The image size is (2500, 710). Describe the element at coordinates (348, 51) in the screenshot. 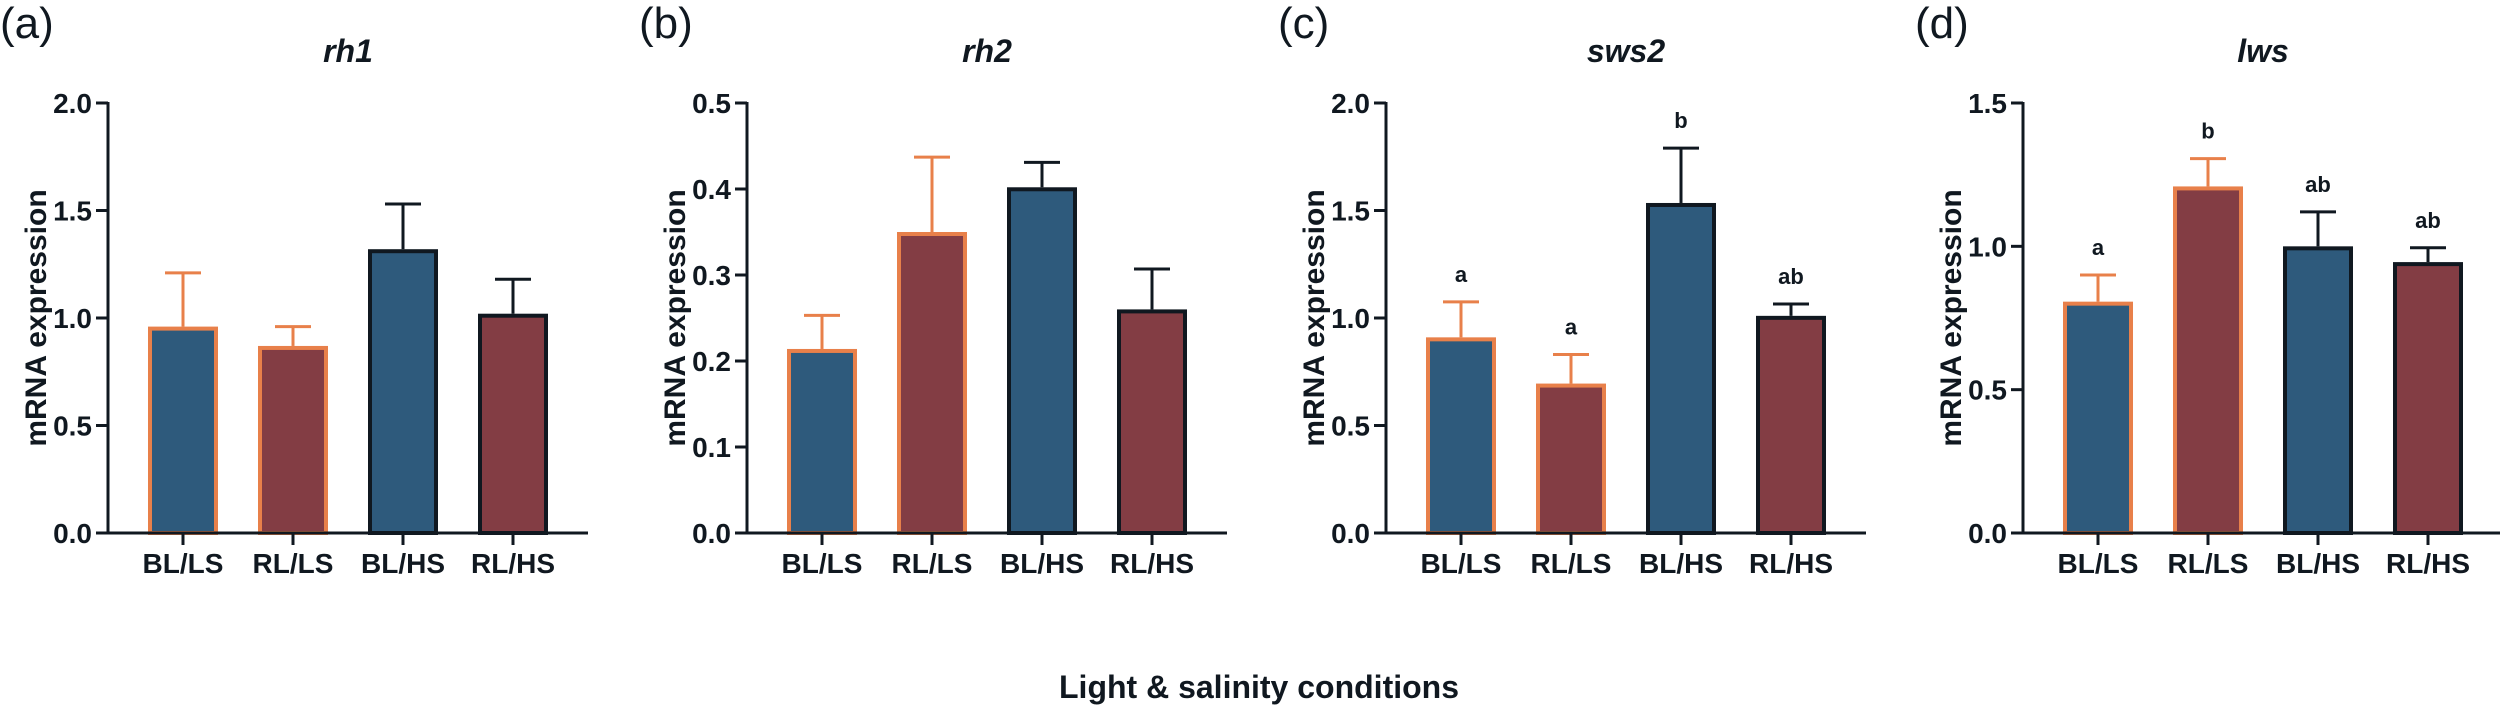

I see `panel-title: rh1` at that location.